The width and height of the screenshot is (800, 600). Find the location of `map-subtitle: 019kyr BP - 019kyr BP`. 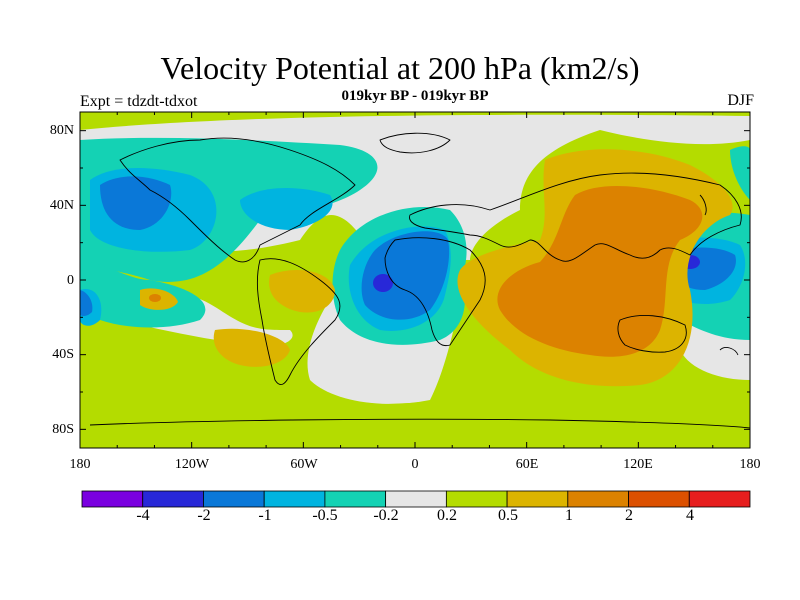

map-subtitle: 019kyr BP - 019kyr BP is located at coordinates (415, 96).